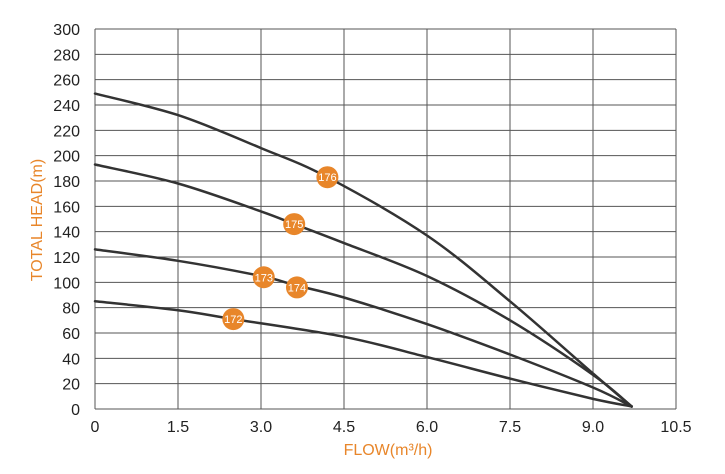 Image resolution: width=725 pixels, height=474 pixels. Describe the element at coordinates (71, 334) in the screenshot. I see `y-tick-label: 60` at that location.